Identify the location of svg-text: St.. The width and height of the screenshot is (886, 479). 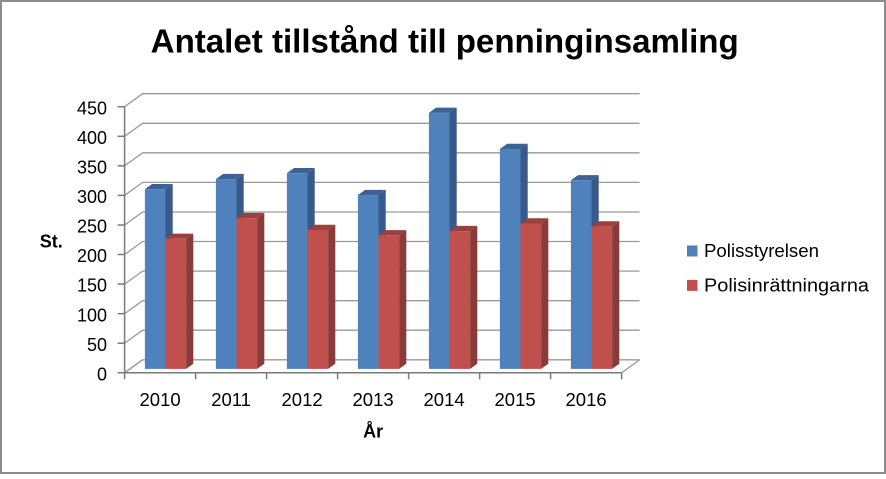
(51, 241).